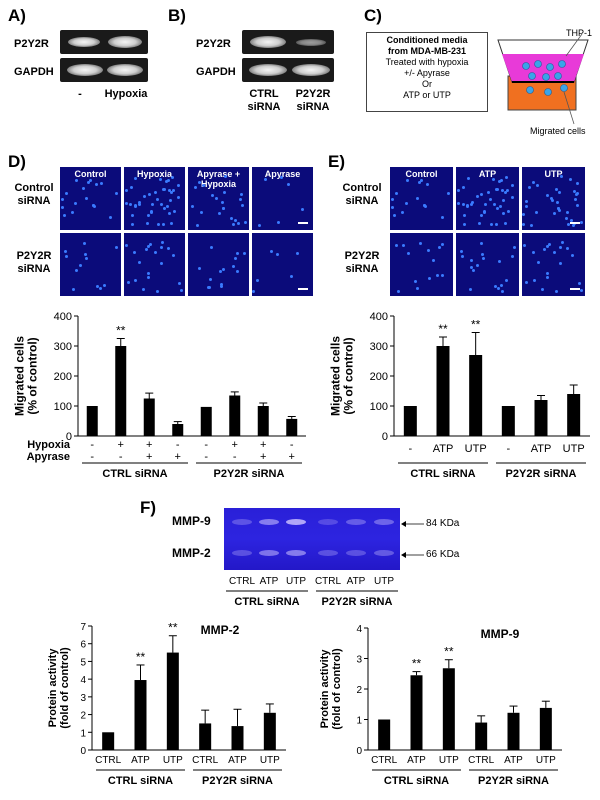 This screenshot has height=800, width=600. I want to click on y-tick-label: 5, so click(83, 662).